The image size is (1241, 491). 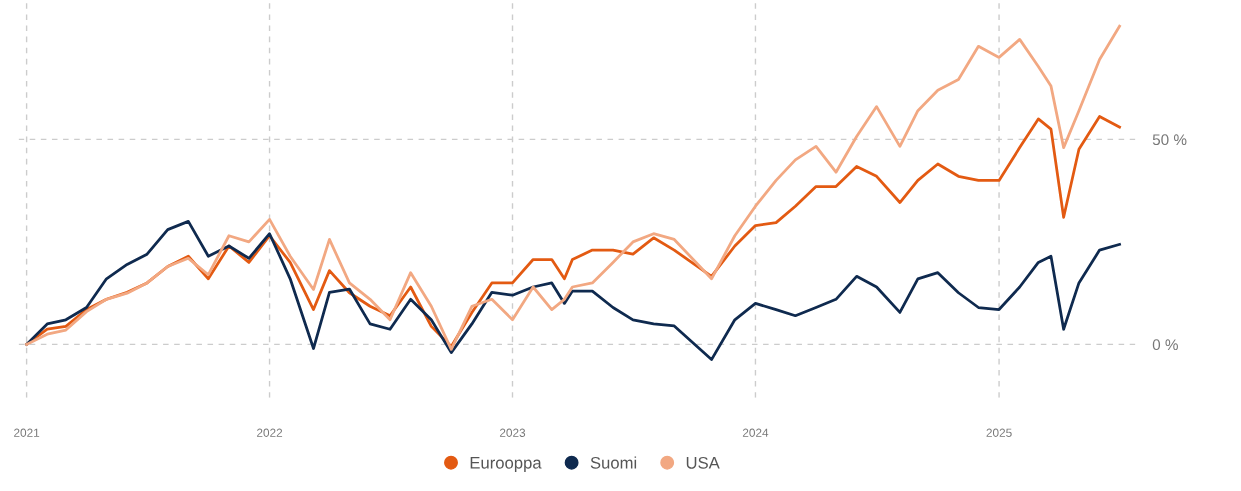 What do you see at coordinates (613, 462) in the screenshot?
I see `legend-label: Suomi` at bounding box center [613, 462].